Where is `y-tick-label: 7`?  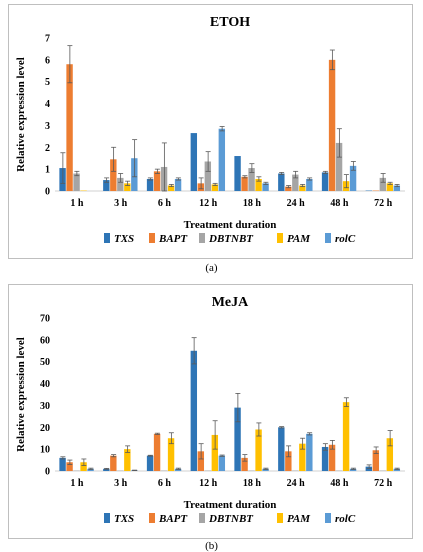 y-tick-label: 7 is located at coordinates (47, 39).